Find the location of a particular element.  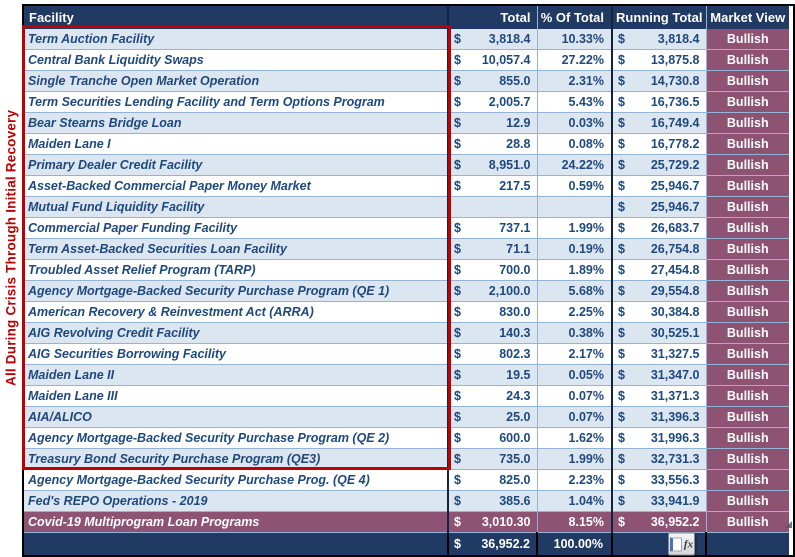

total-cell: $ 217.5 is located at coordinates (492, 186).